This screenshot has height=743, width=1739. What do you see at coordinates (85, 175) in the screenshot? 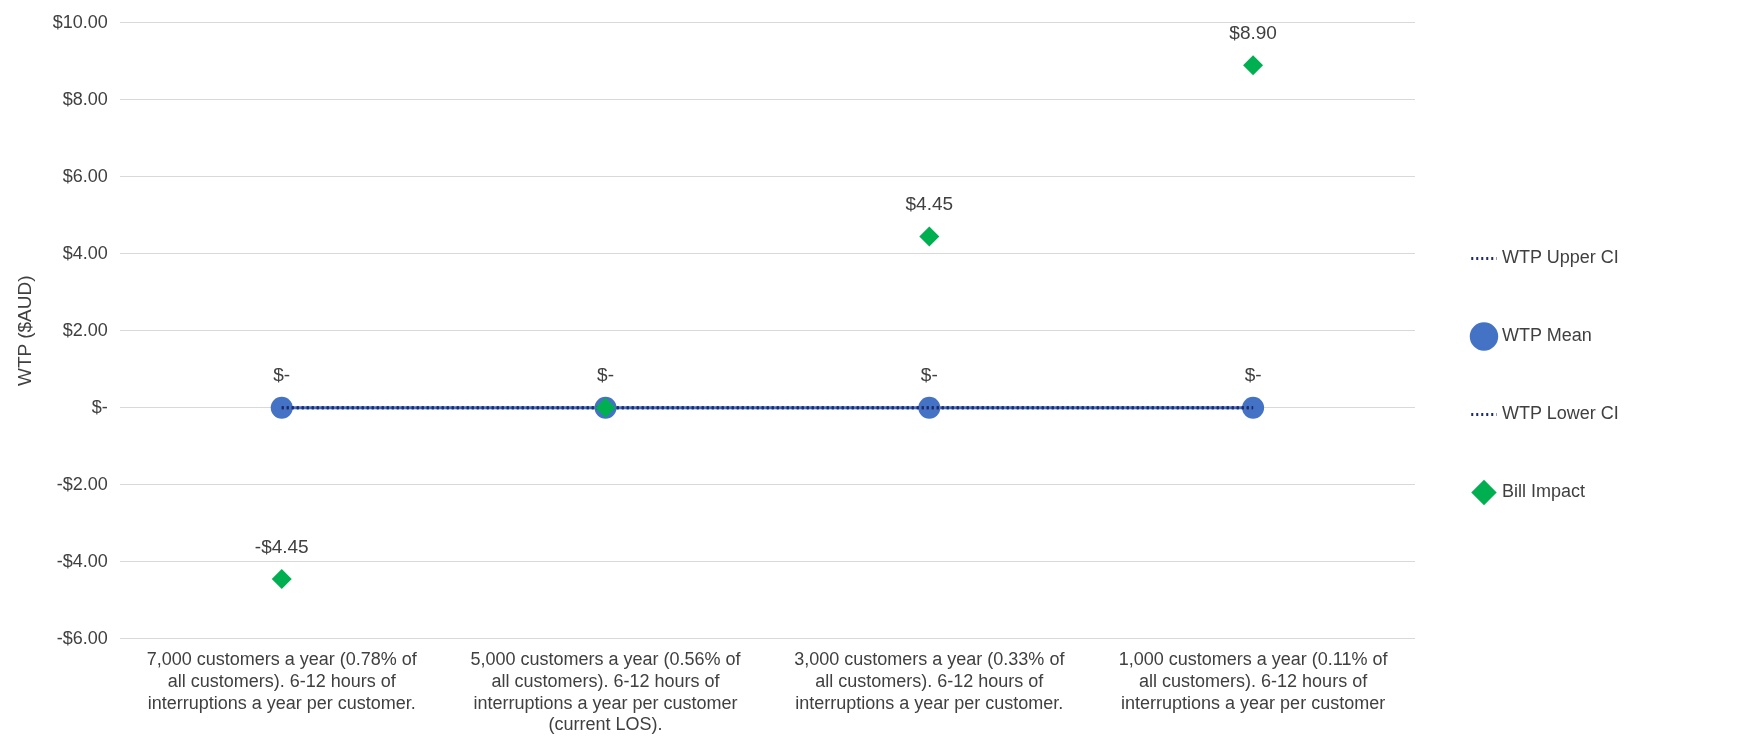
I see `y-tick-label: $6.00` at bounding box center [85, 175].